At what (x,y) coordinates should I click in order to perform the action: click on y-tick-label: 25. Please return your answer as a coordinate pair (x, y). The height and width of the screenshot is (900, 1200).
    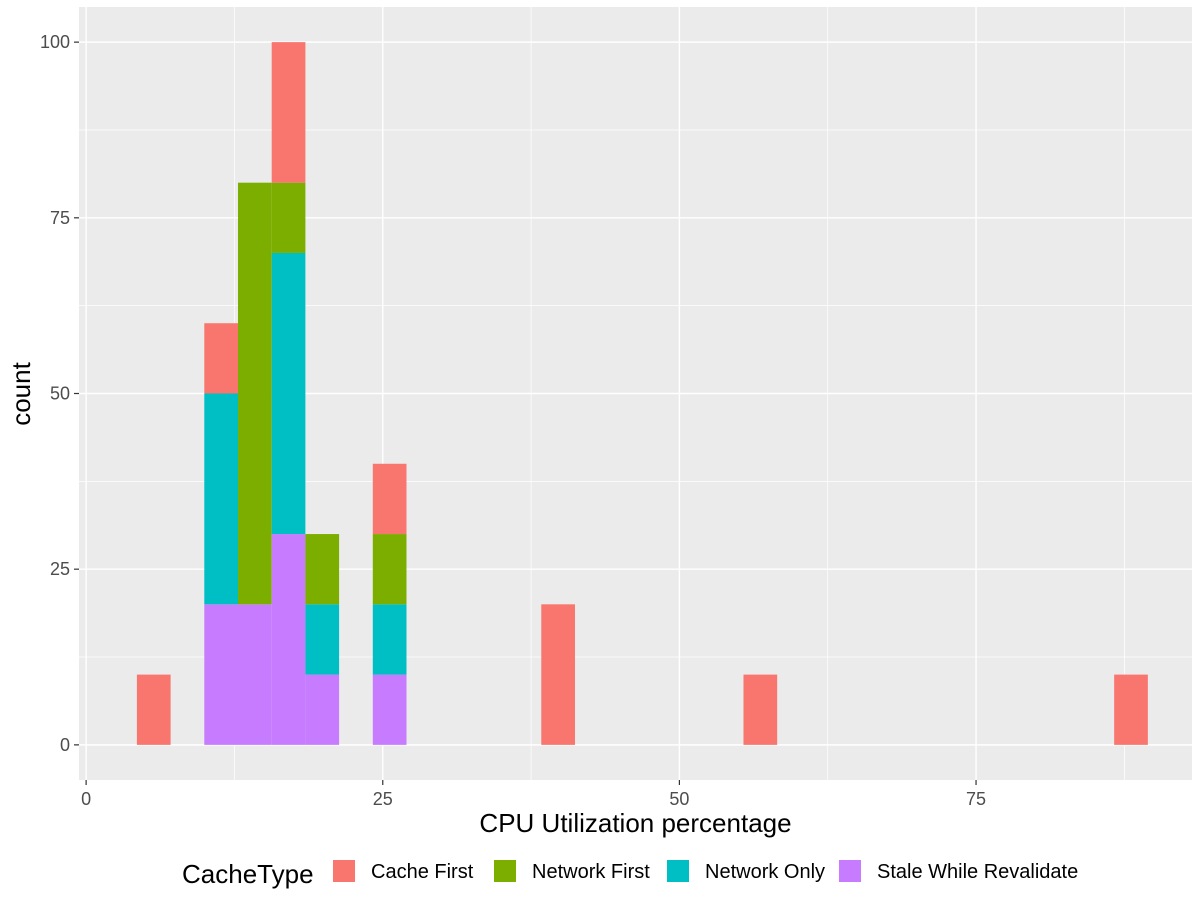
    Looking at the image, I should click on (60, 569).